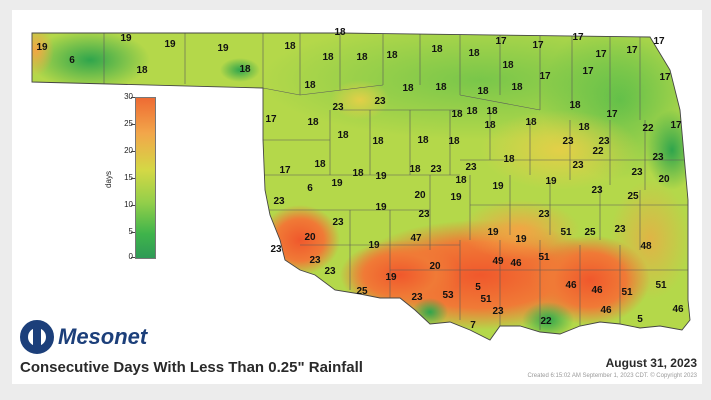 The width and height of the screenshot is (711, 400). What do you see at coordinates (128, 204) in the screenshot?
I see `legend-tick: 10` at bounding box center [128, 204].